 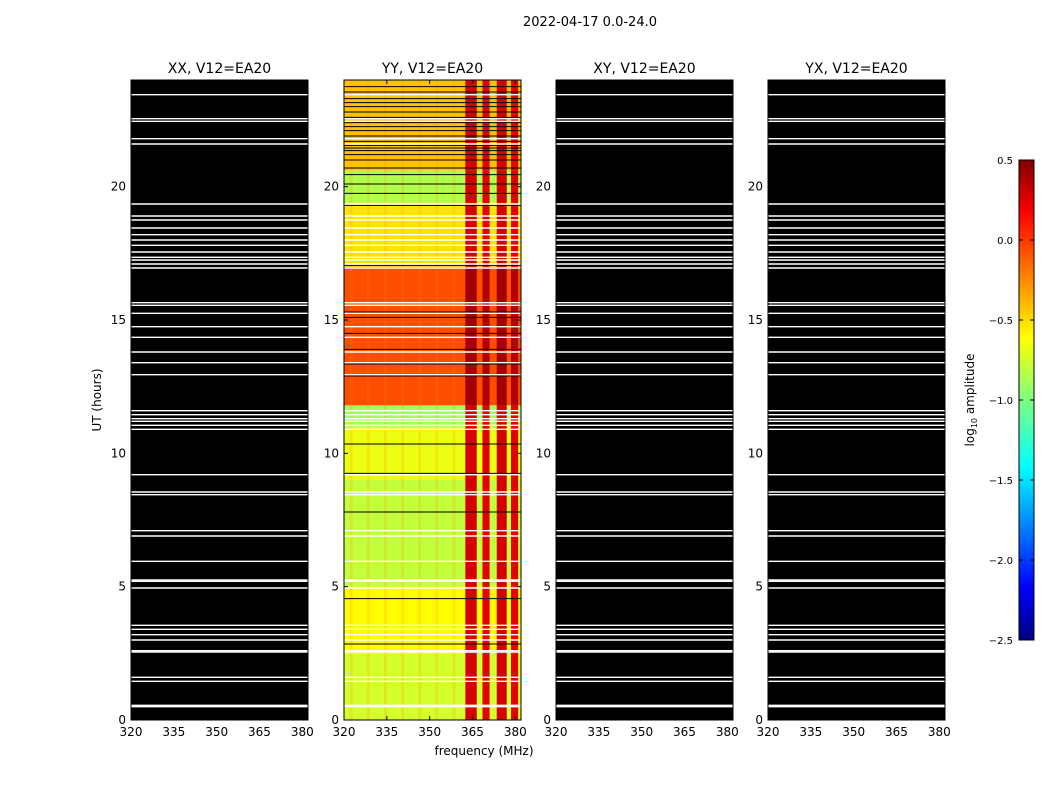 I want to click on colorbar-tick-label: 0.5, so click(x=1005, y=161).